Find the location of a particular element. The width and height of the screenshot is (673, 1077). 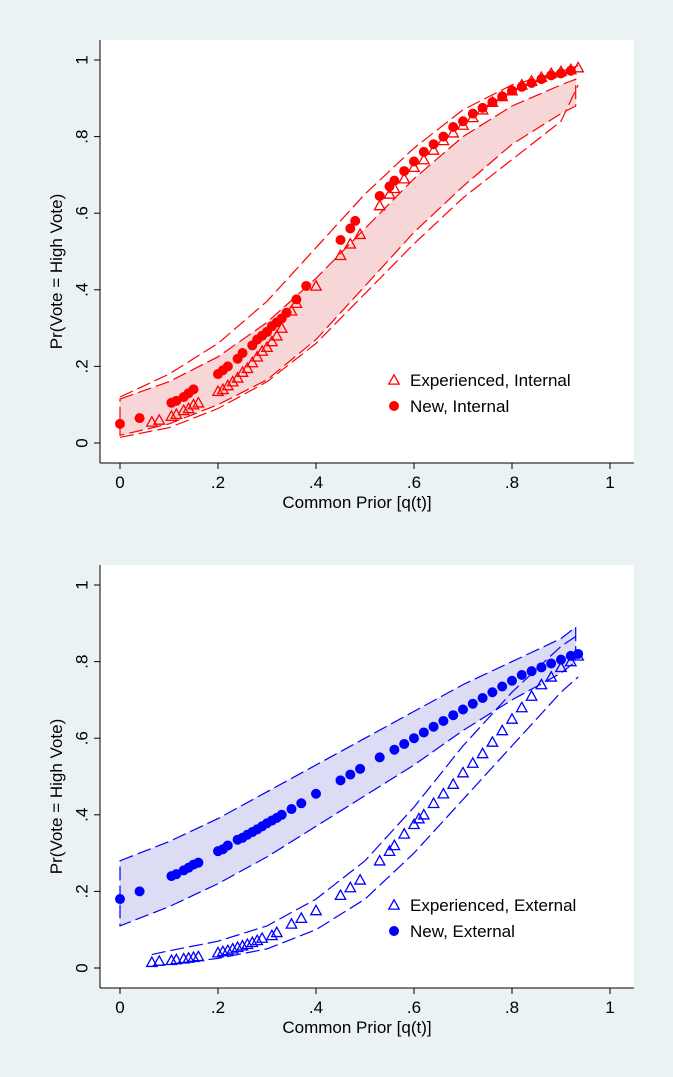

y-tick-label: 0 is located at coordinates (82, 967).